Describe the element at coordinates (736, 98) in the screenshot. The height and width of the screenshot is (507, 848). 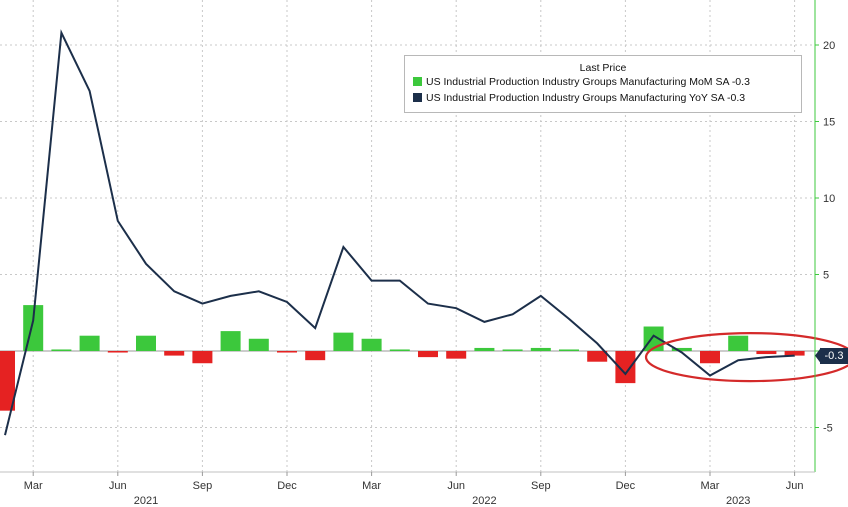
I see `legend-last-yoy: -0.3` at that location.